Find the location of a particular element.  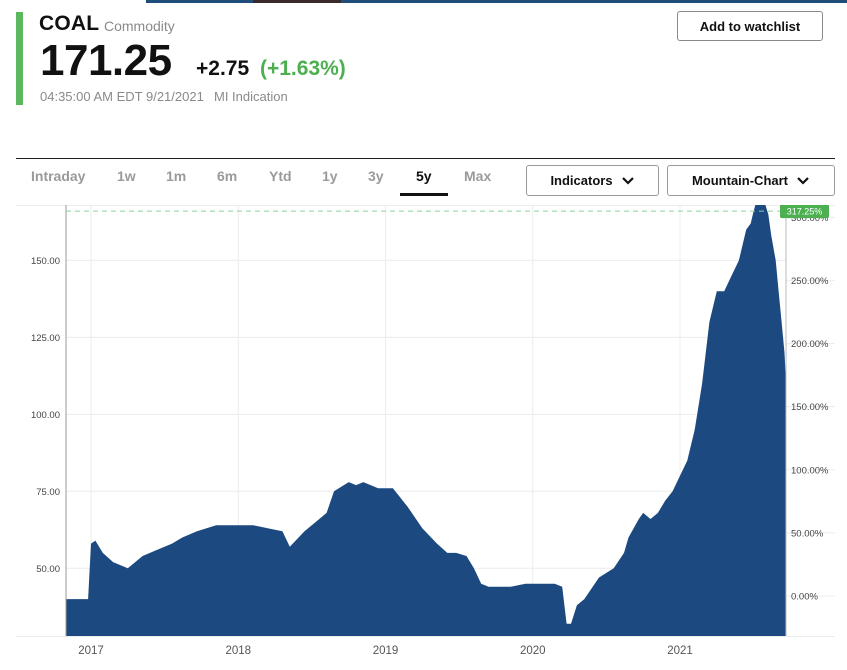

top-banner-strip is located at coordinates (496, 1).